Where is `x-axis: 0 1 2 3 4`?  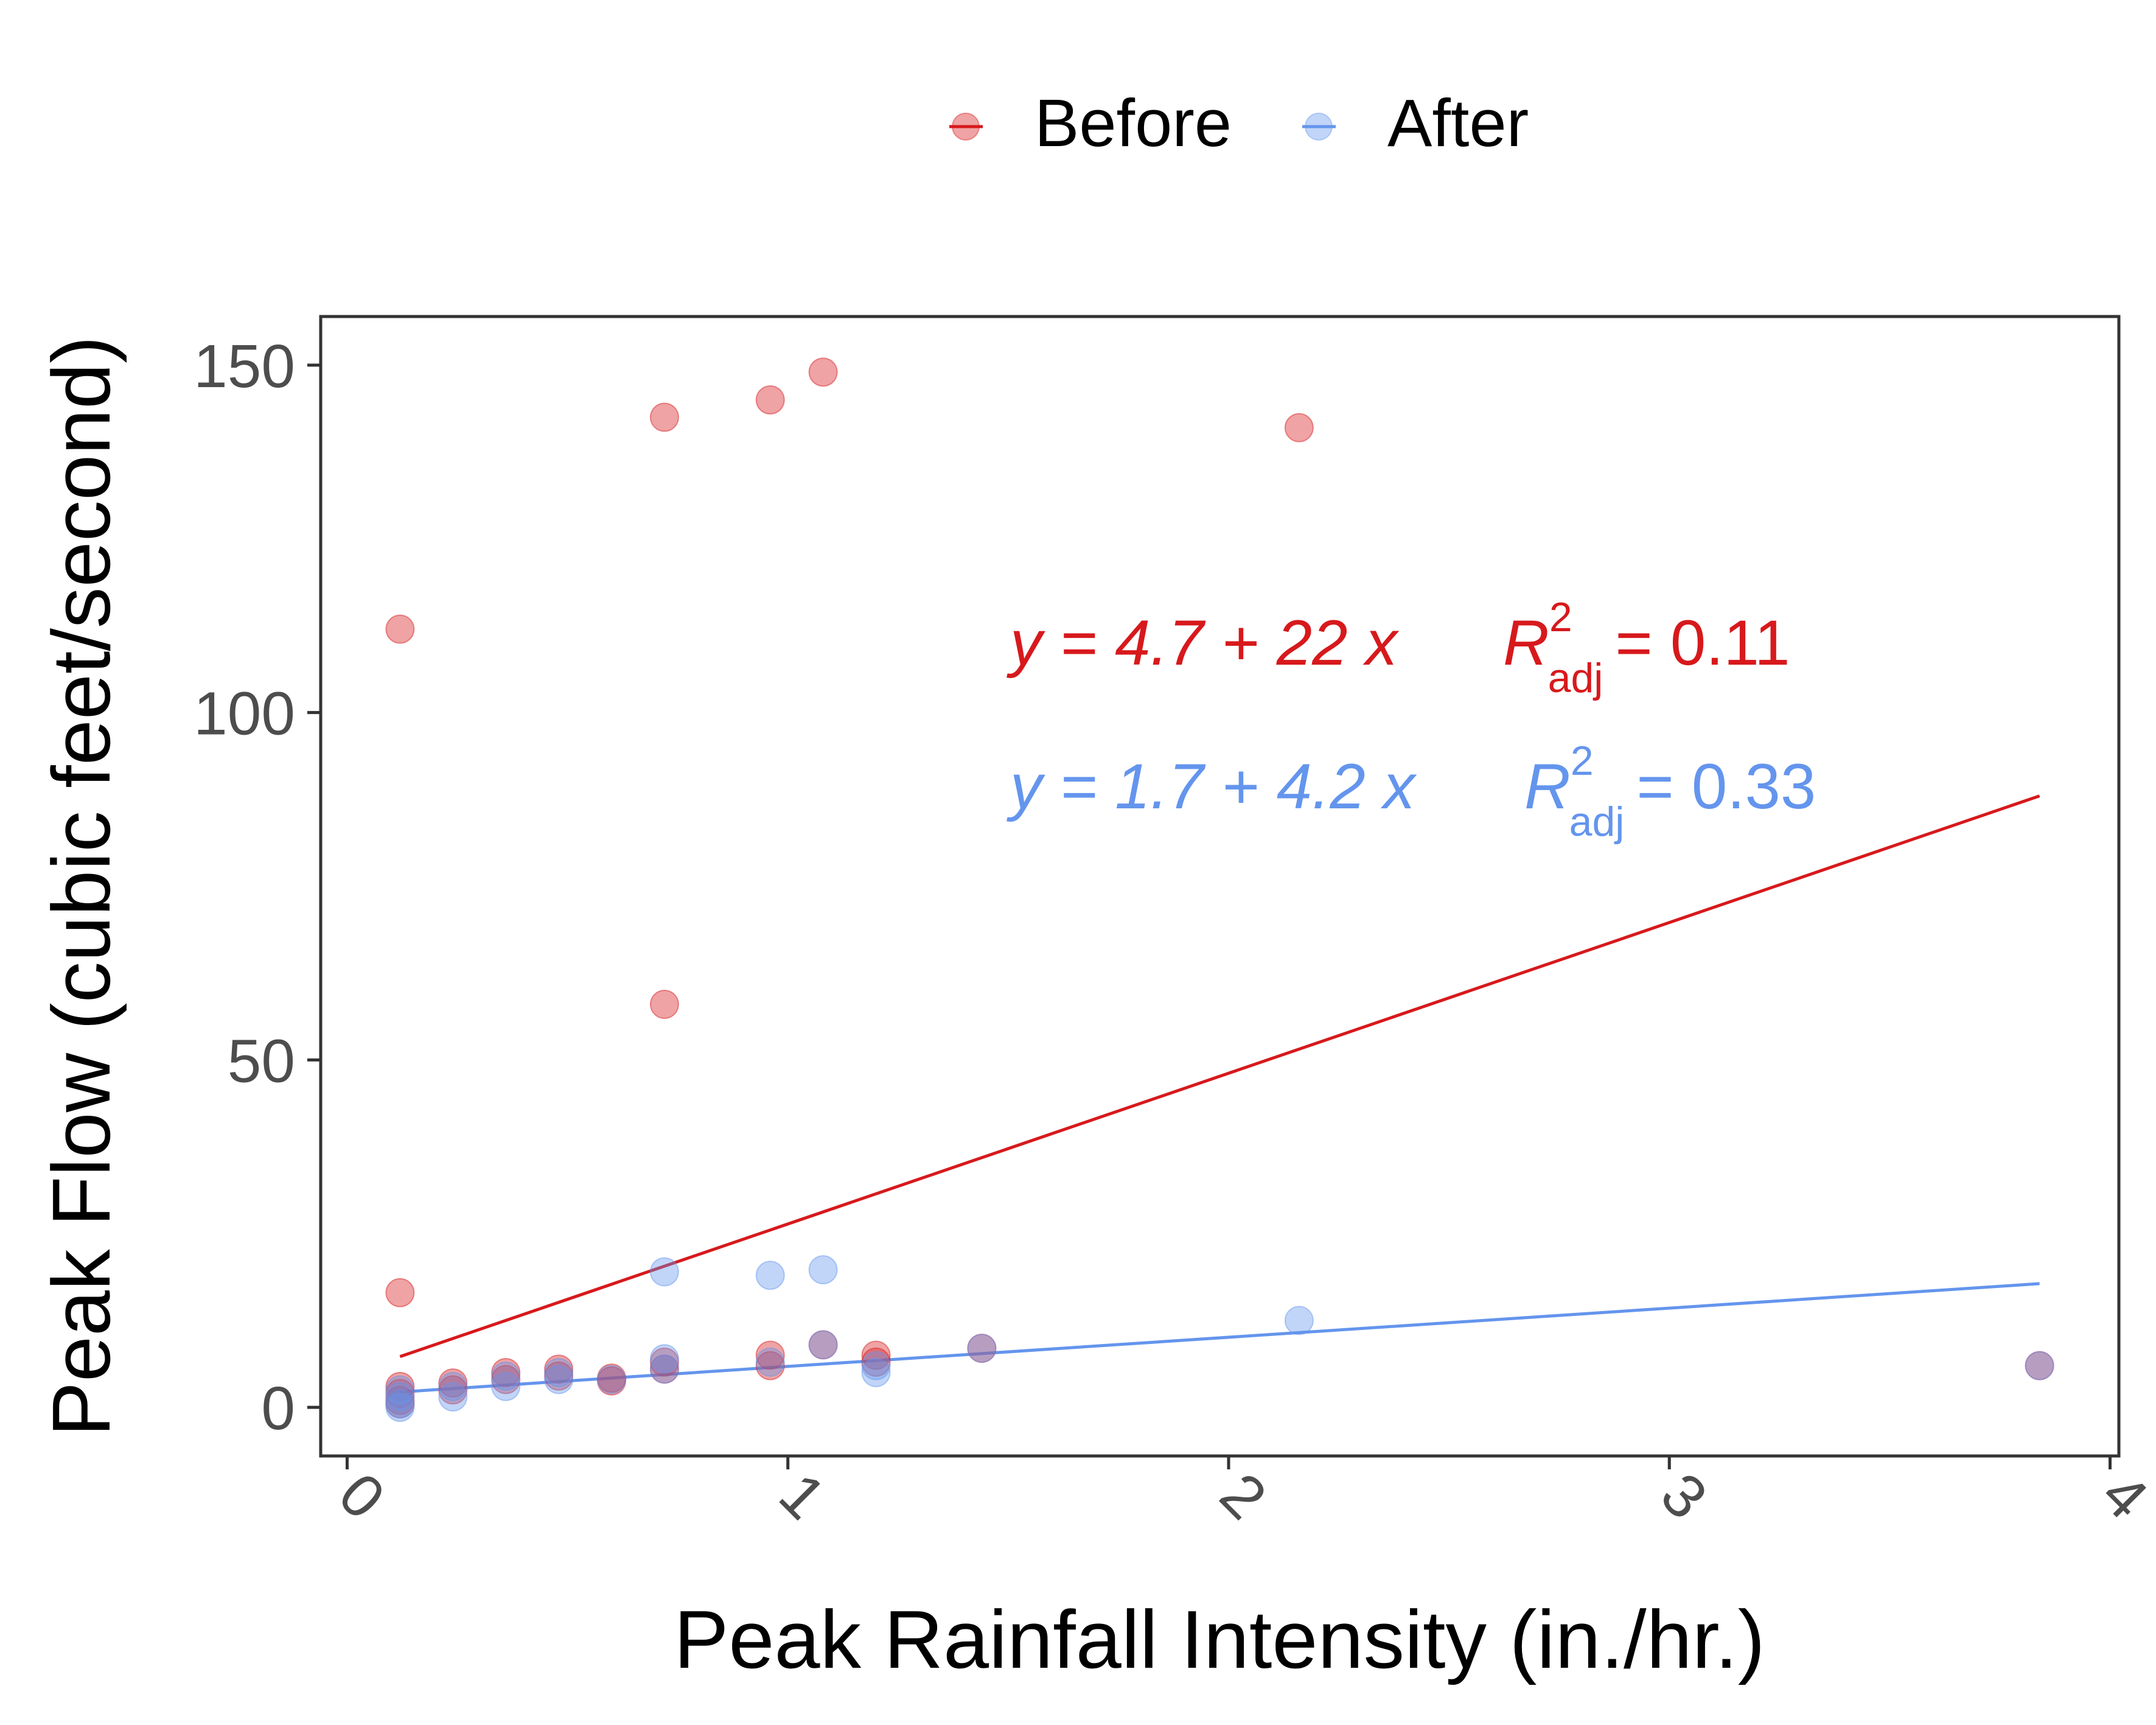 x-axis: 0 1 2 3 4 is located at coordinates (1241, 1494).